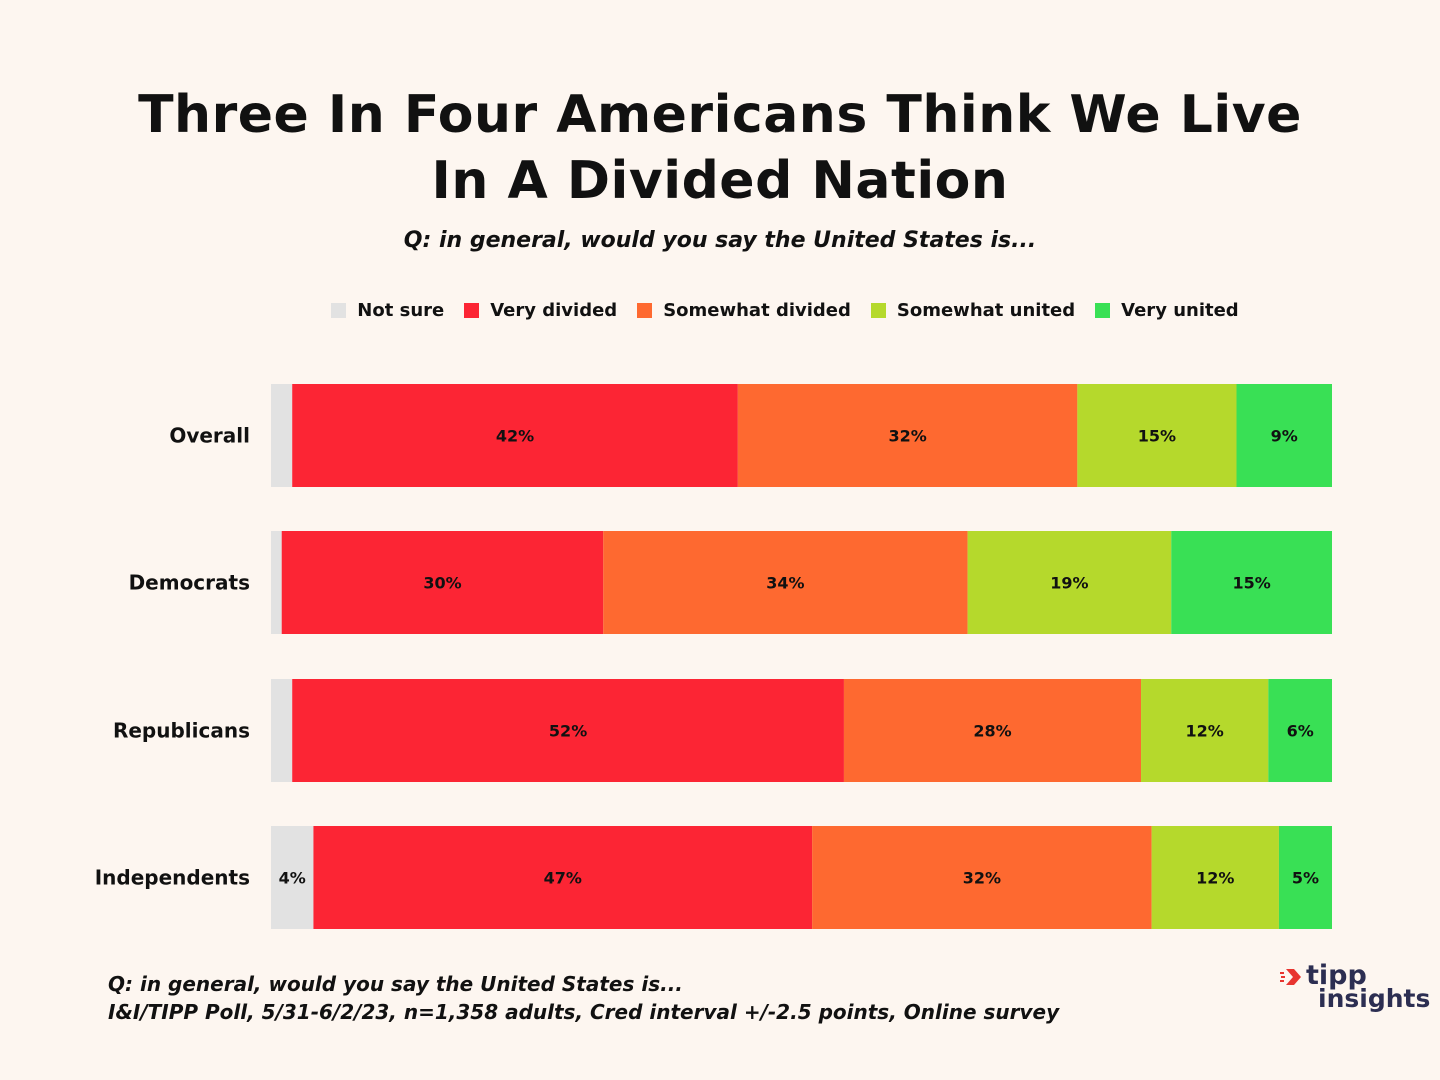  I want to click on bar-segment-democrats-not-sure, so click(276, 582).